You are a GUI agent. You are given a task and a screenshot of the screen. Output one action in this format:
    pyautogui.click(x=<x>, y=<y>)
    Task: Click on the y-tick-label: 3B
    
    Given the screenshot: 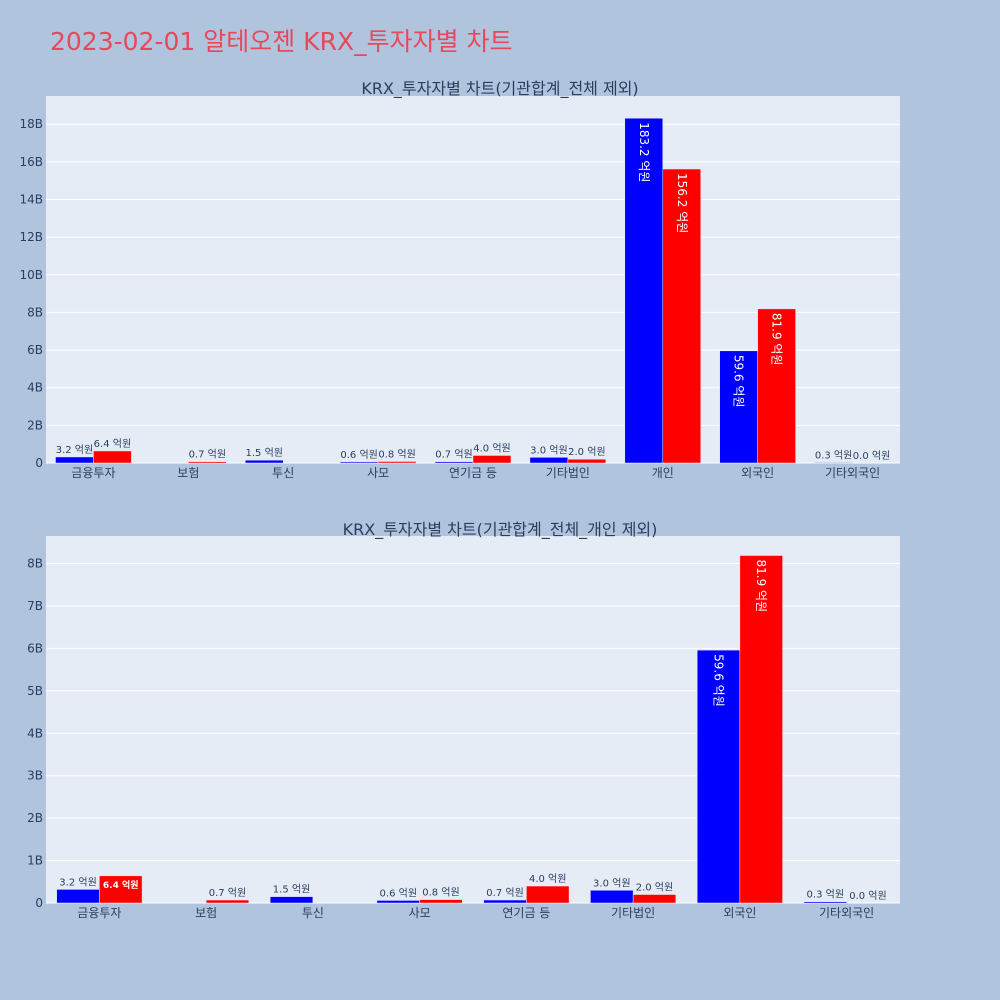 What is the action you would take?
    pyautogui.click(x=35, y=776)
    